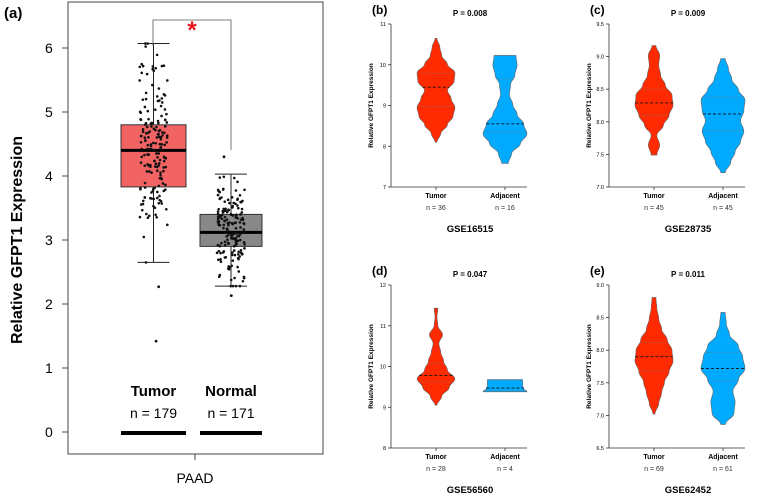 This screenshot has height=498, width=778. What do you see at coordinates (384, 449) in the screenshot?
I see `y-tick-label: 8` at bounding box center [384, 449].